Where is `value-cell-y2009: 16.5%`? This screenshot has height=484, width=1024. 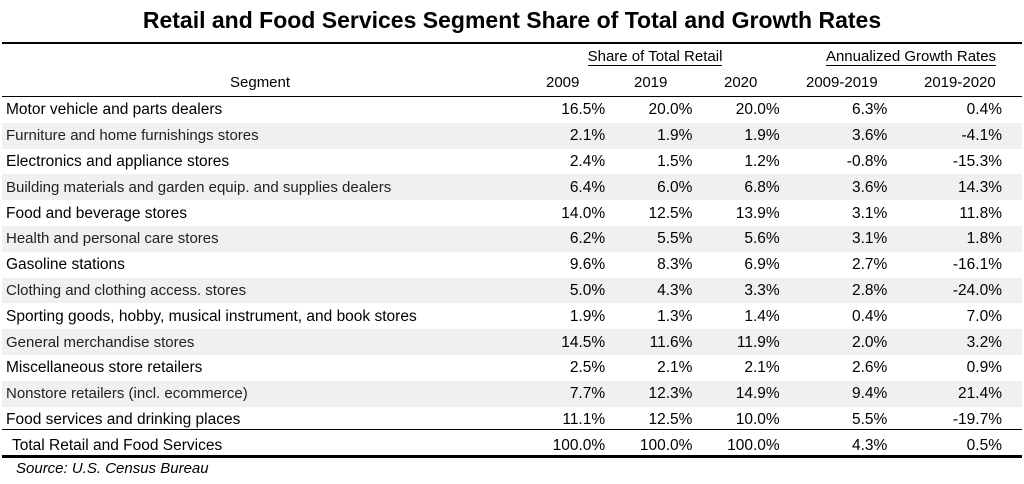
value-cell-y2009: 16.5% is located at coordinates (583, 110).